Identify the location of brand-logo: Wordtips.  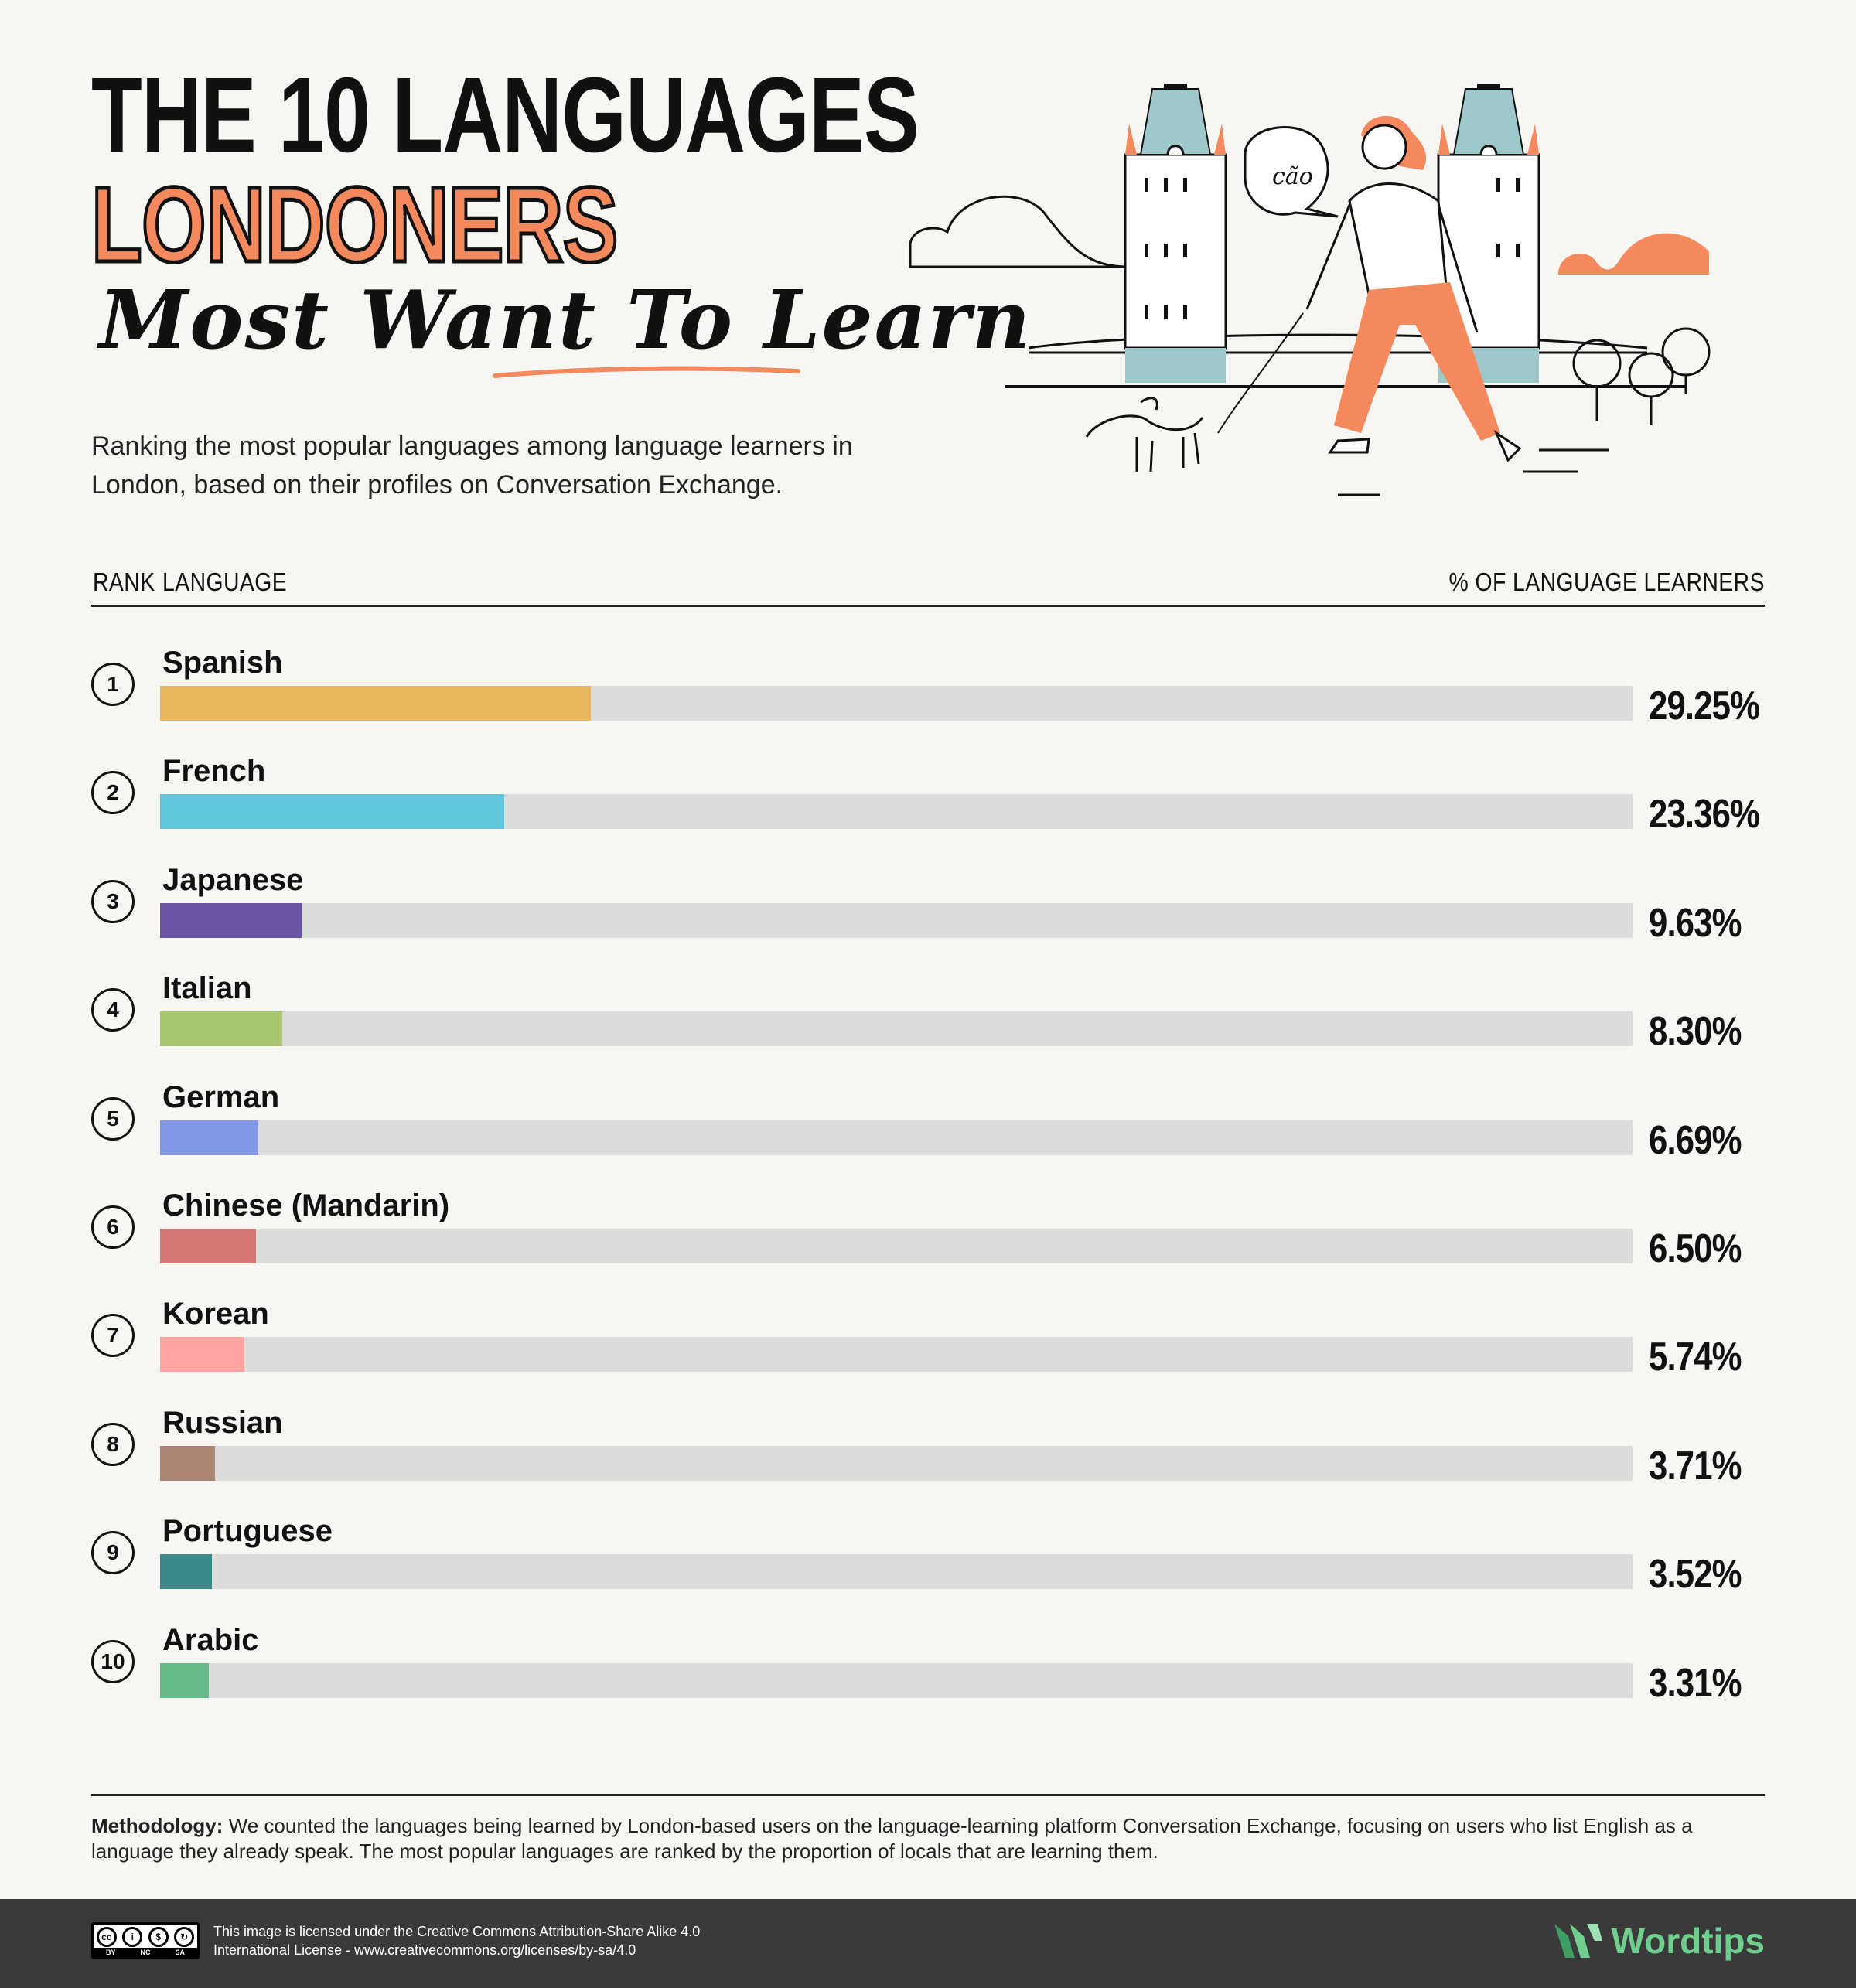
(1658, 1941).